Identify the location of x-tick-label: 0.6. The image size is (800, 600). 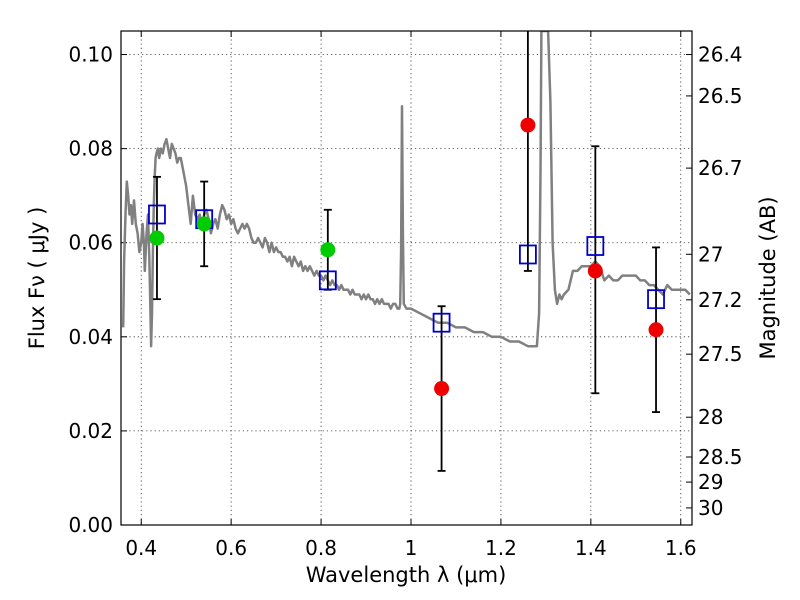
(231, 548).